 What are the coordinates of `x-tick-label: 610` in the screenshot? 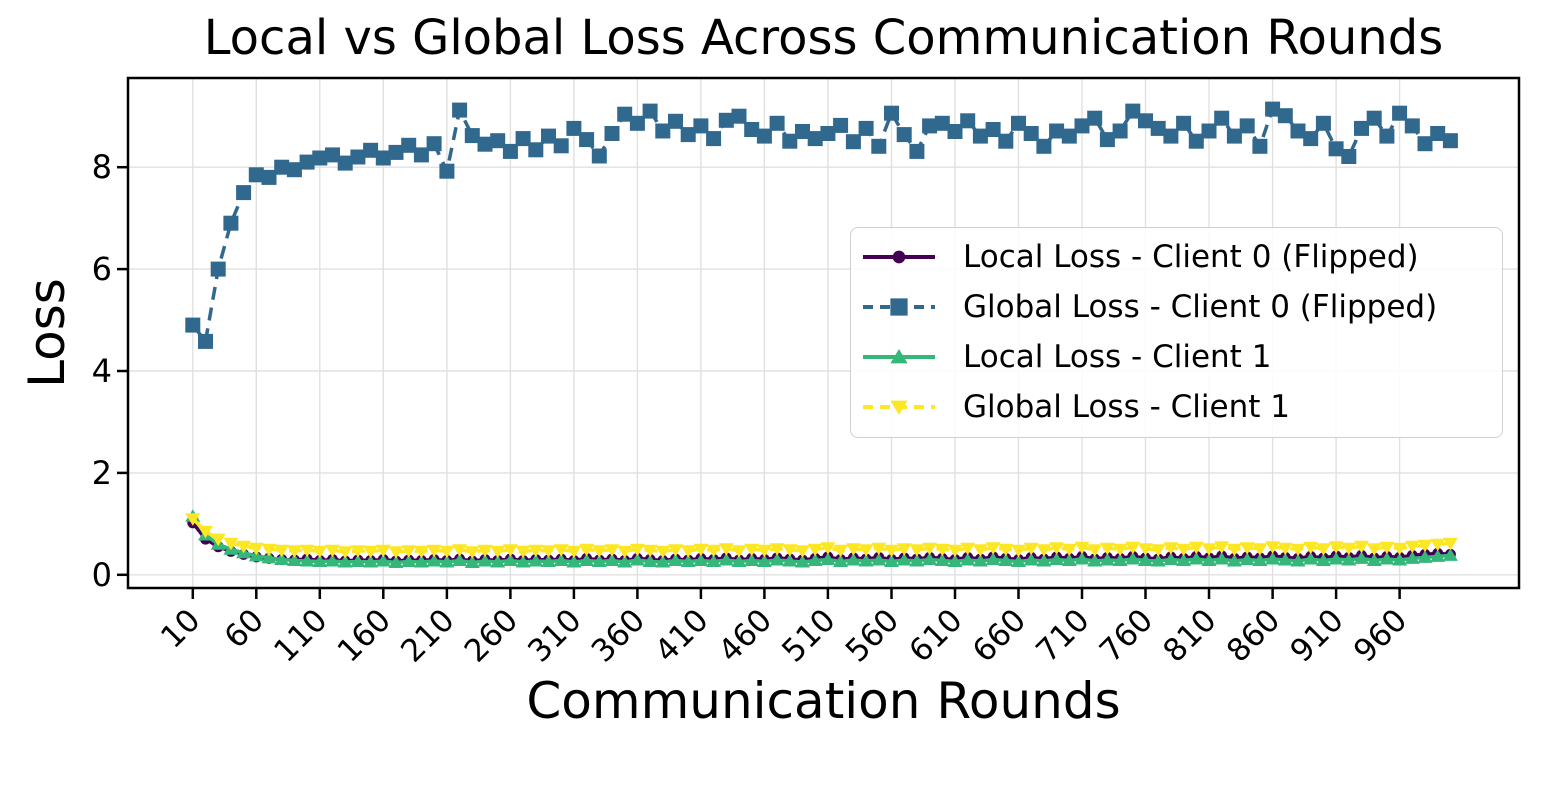 It's located at (935, 635).